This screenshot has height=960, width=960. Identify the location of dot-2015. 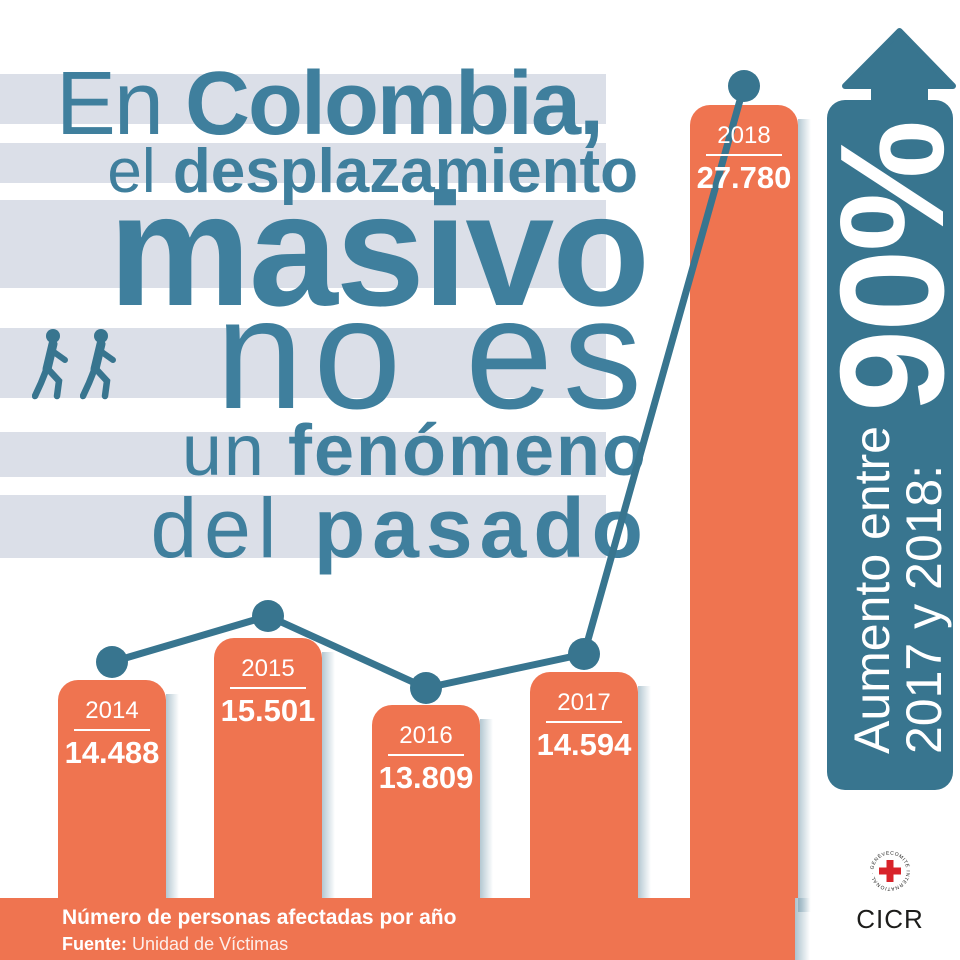
(268, 616).